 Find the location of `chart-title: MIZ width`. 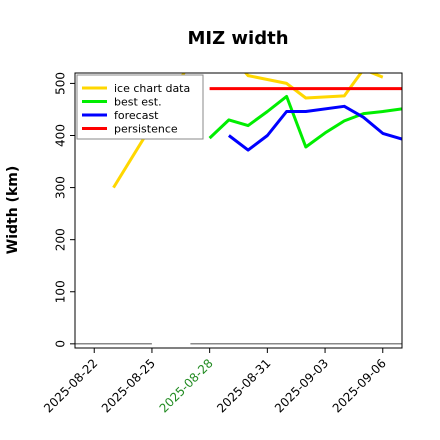

chart-title: MIZ width is located at coordinates (237, 38).